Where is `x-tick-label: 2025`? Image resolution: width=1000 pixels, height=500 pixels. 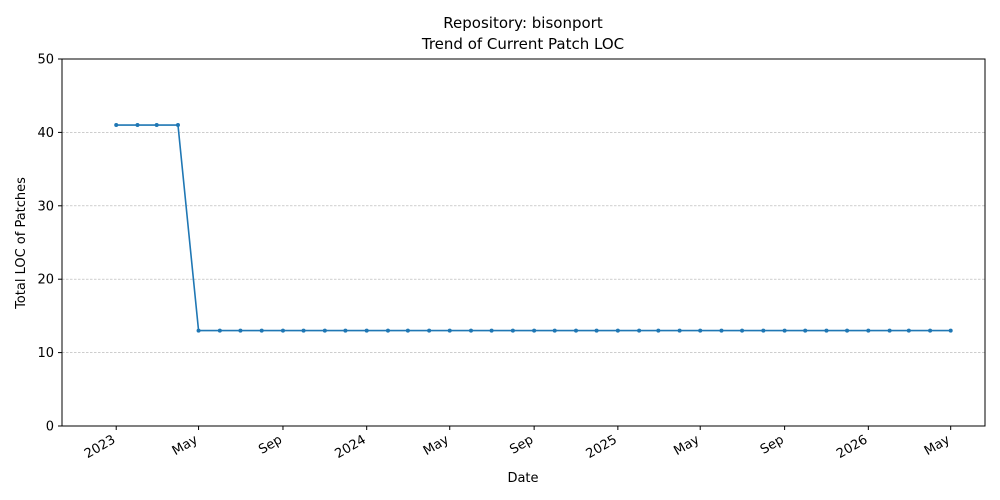 x-tick-label: 2025 is located at coordinates (602, 447).